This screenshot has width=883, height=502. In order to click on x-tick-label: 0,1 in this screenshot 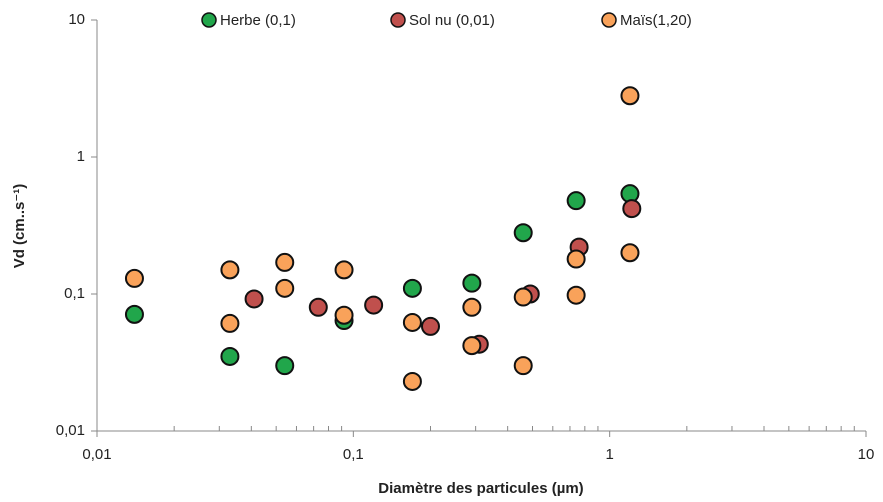, I will do `click(353, 454)`.